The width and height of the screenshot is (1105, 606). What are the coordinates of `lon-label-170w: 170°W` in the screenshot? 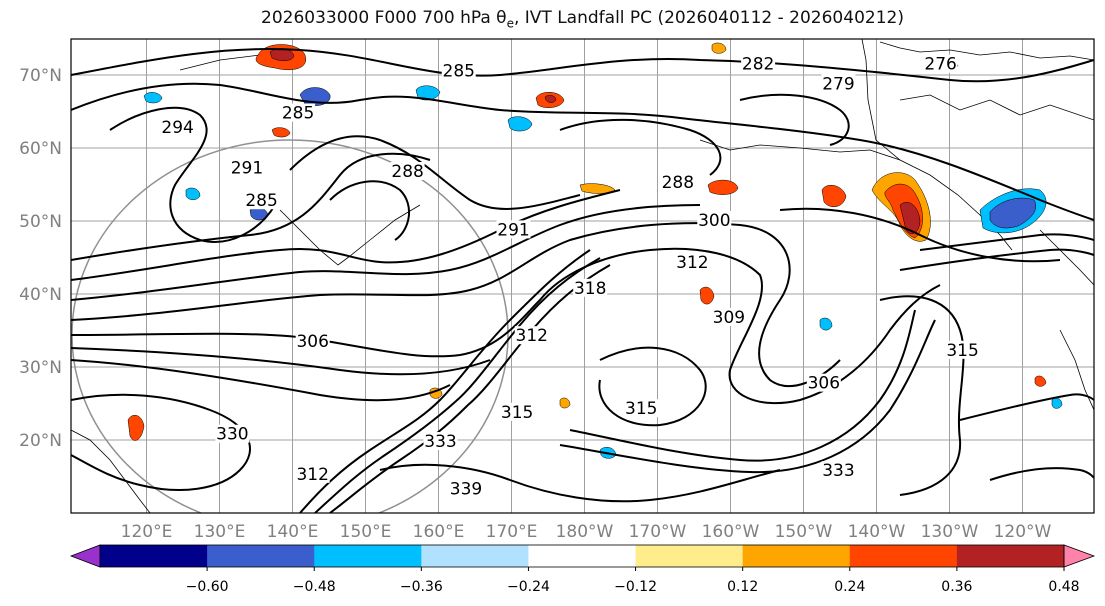 It's located at (658, 532).